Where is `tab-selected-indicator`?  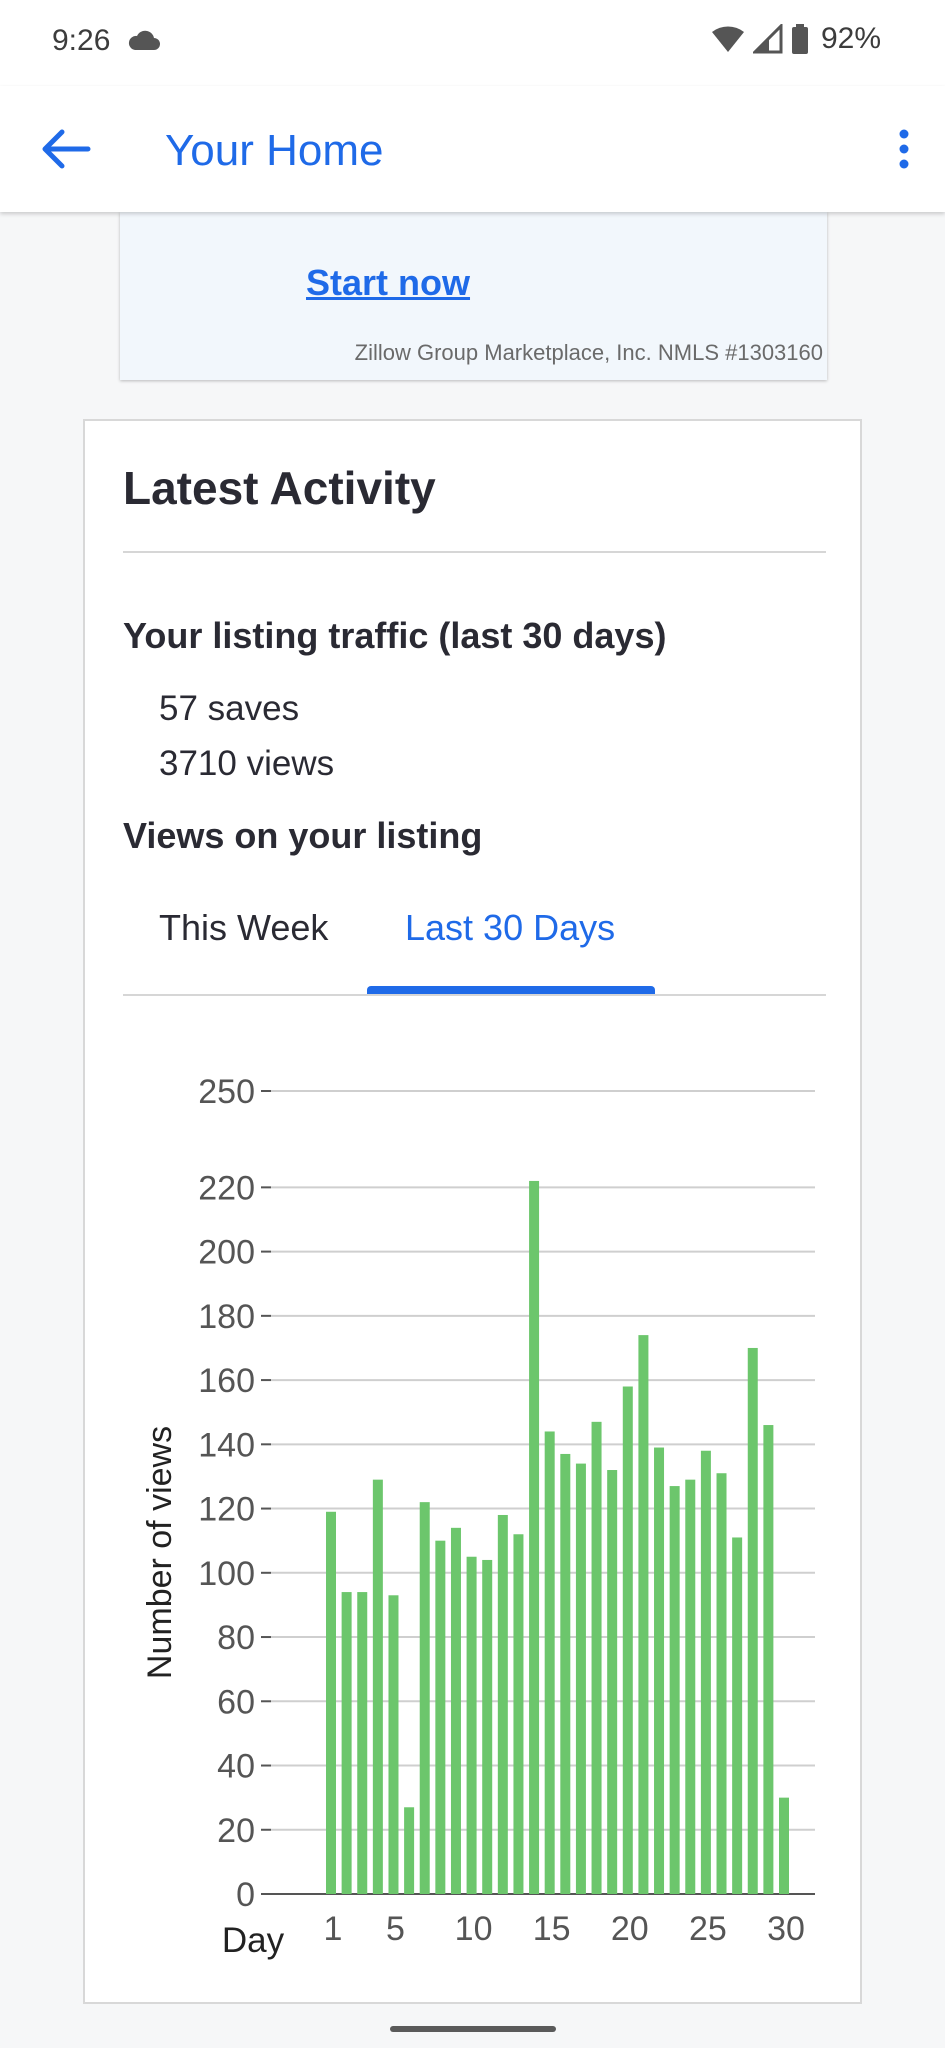 tab-selected-indicator is located at coordinates (511, 990).